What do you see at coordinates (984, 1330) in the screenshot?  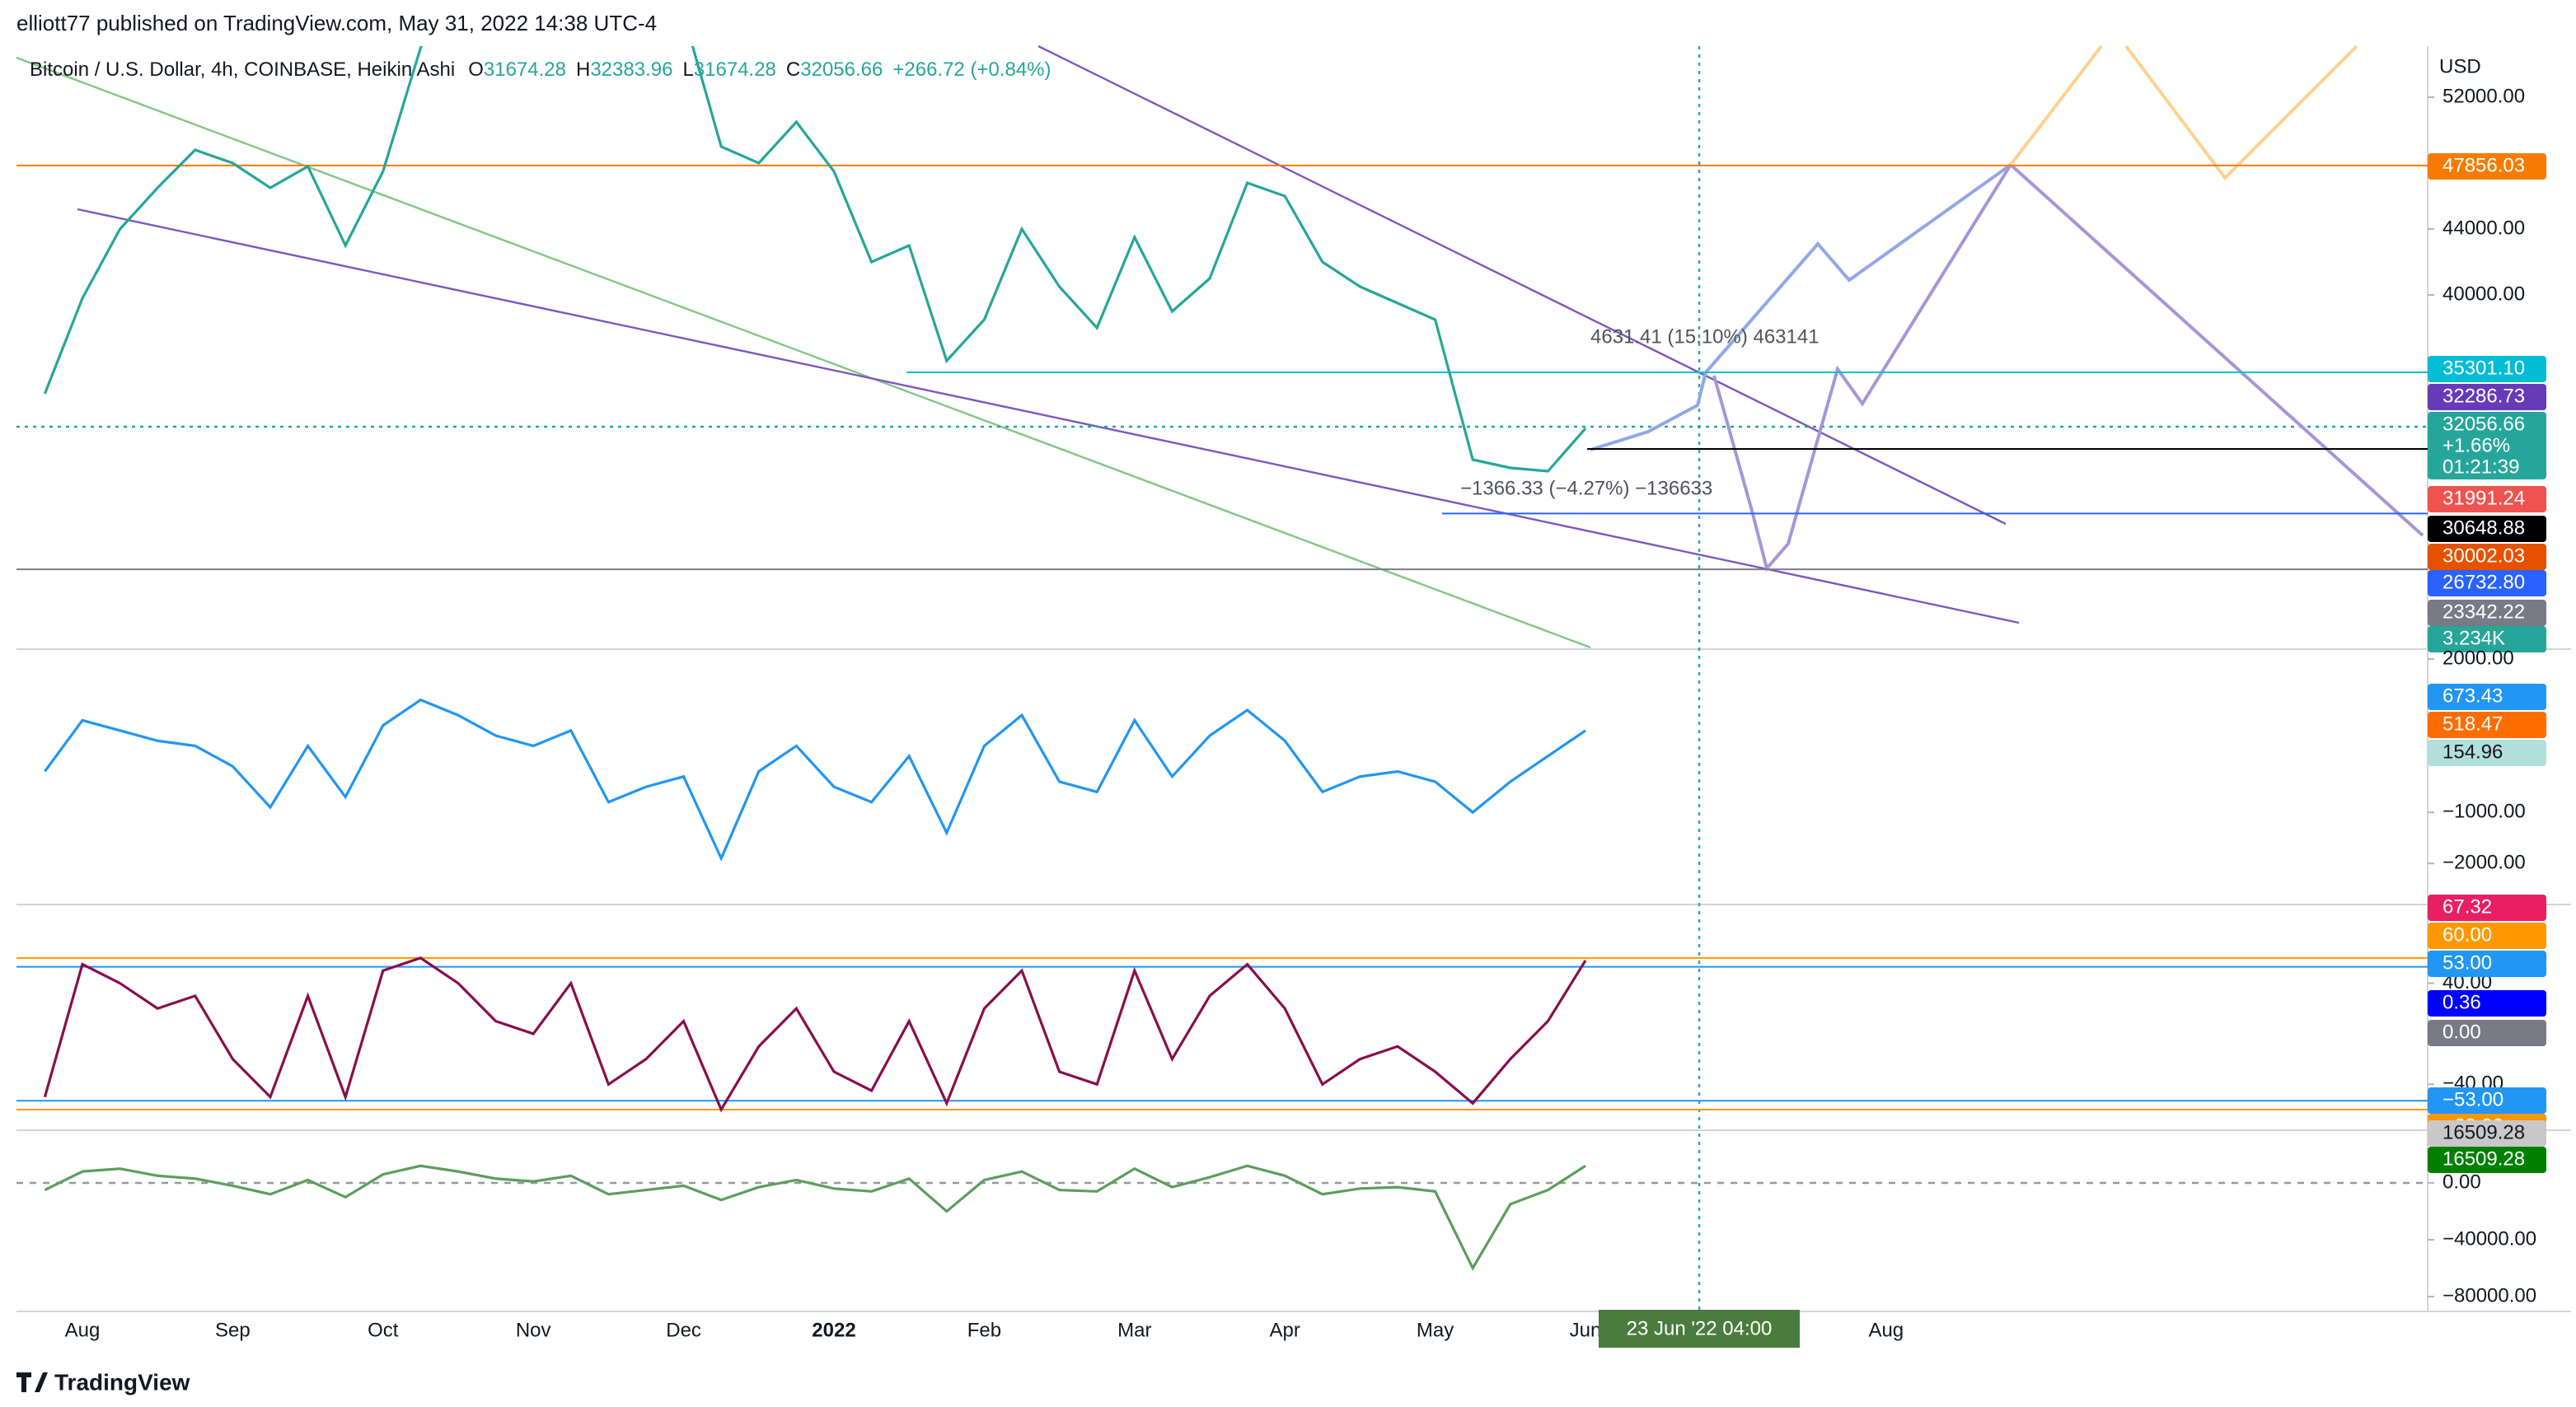 I see `x-tick-label: Feb` at bounding box center [984, 1330].